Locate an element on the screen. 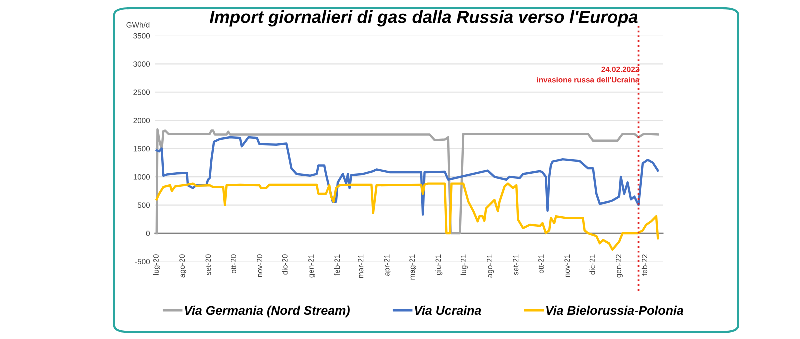 This screenshot has height=339, width=800. legend-label: Via Bielorussia-Polonia is located at coordinates (615, 311).